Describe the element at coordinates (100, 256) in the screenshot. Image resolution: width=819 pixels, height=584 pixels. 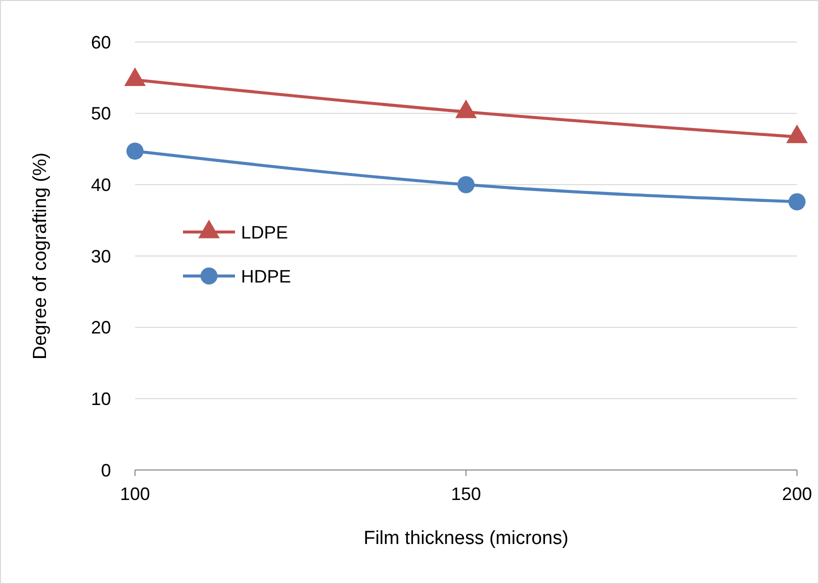
I see `y-tick-label: 30` at that location.